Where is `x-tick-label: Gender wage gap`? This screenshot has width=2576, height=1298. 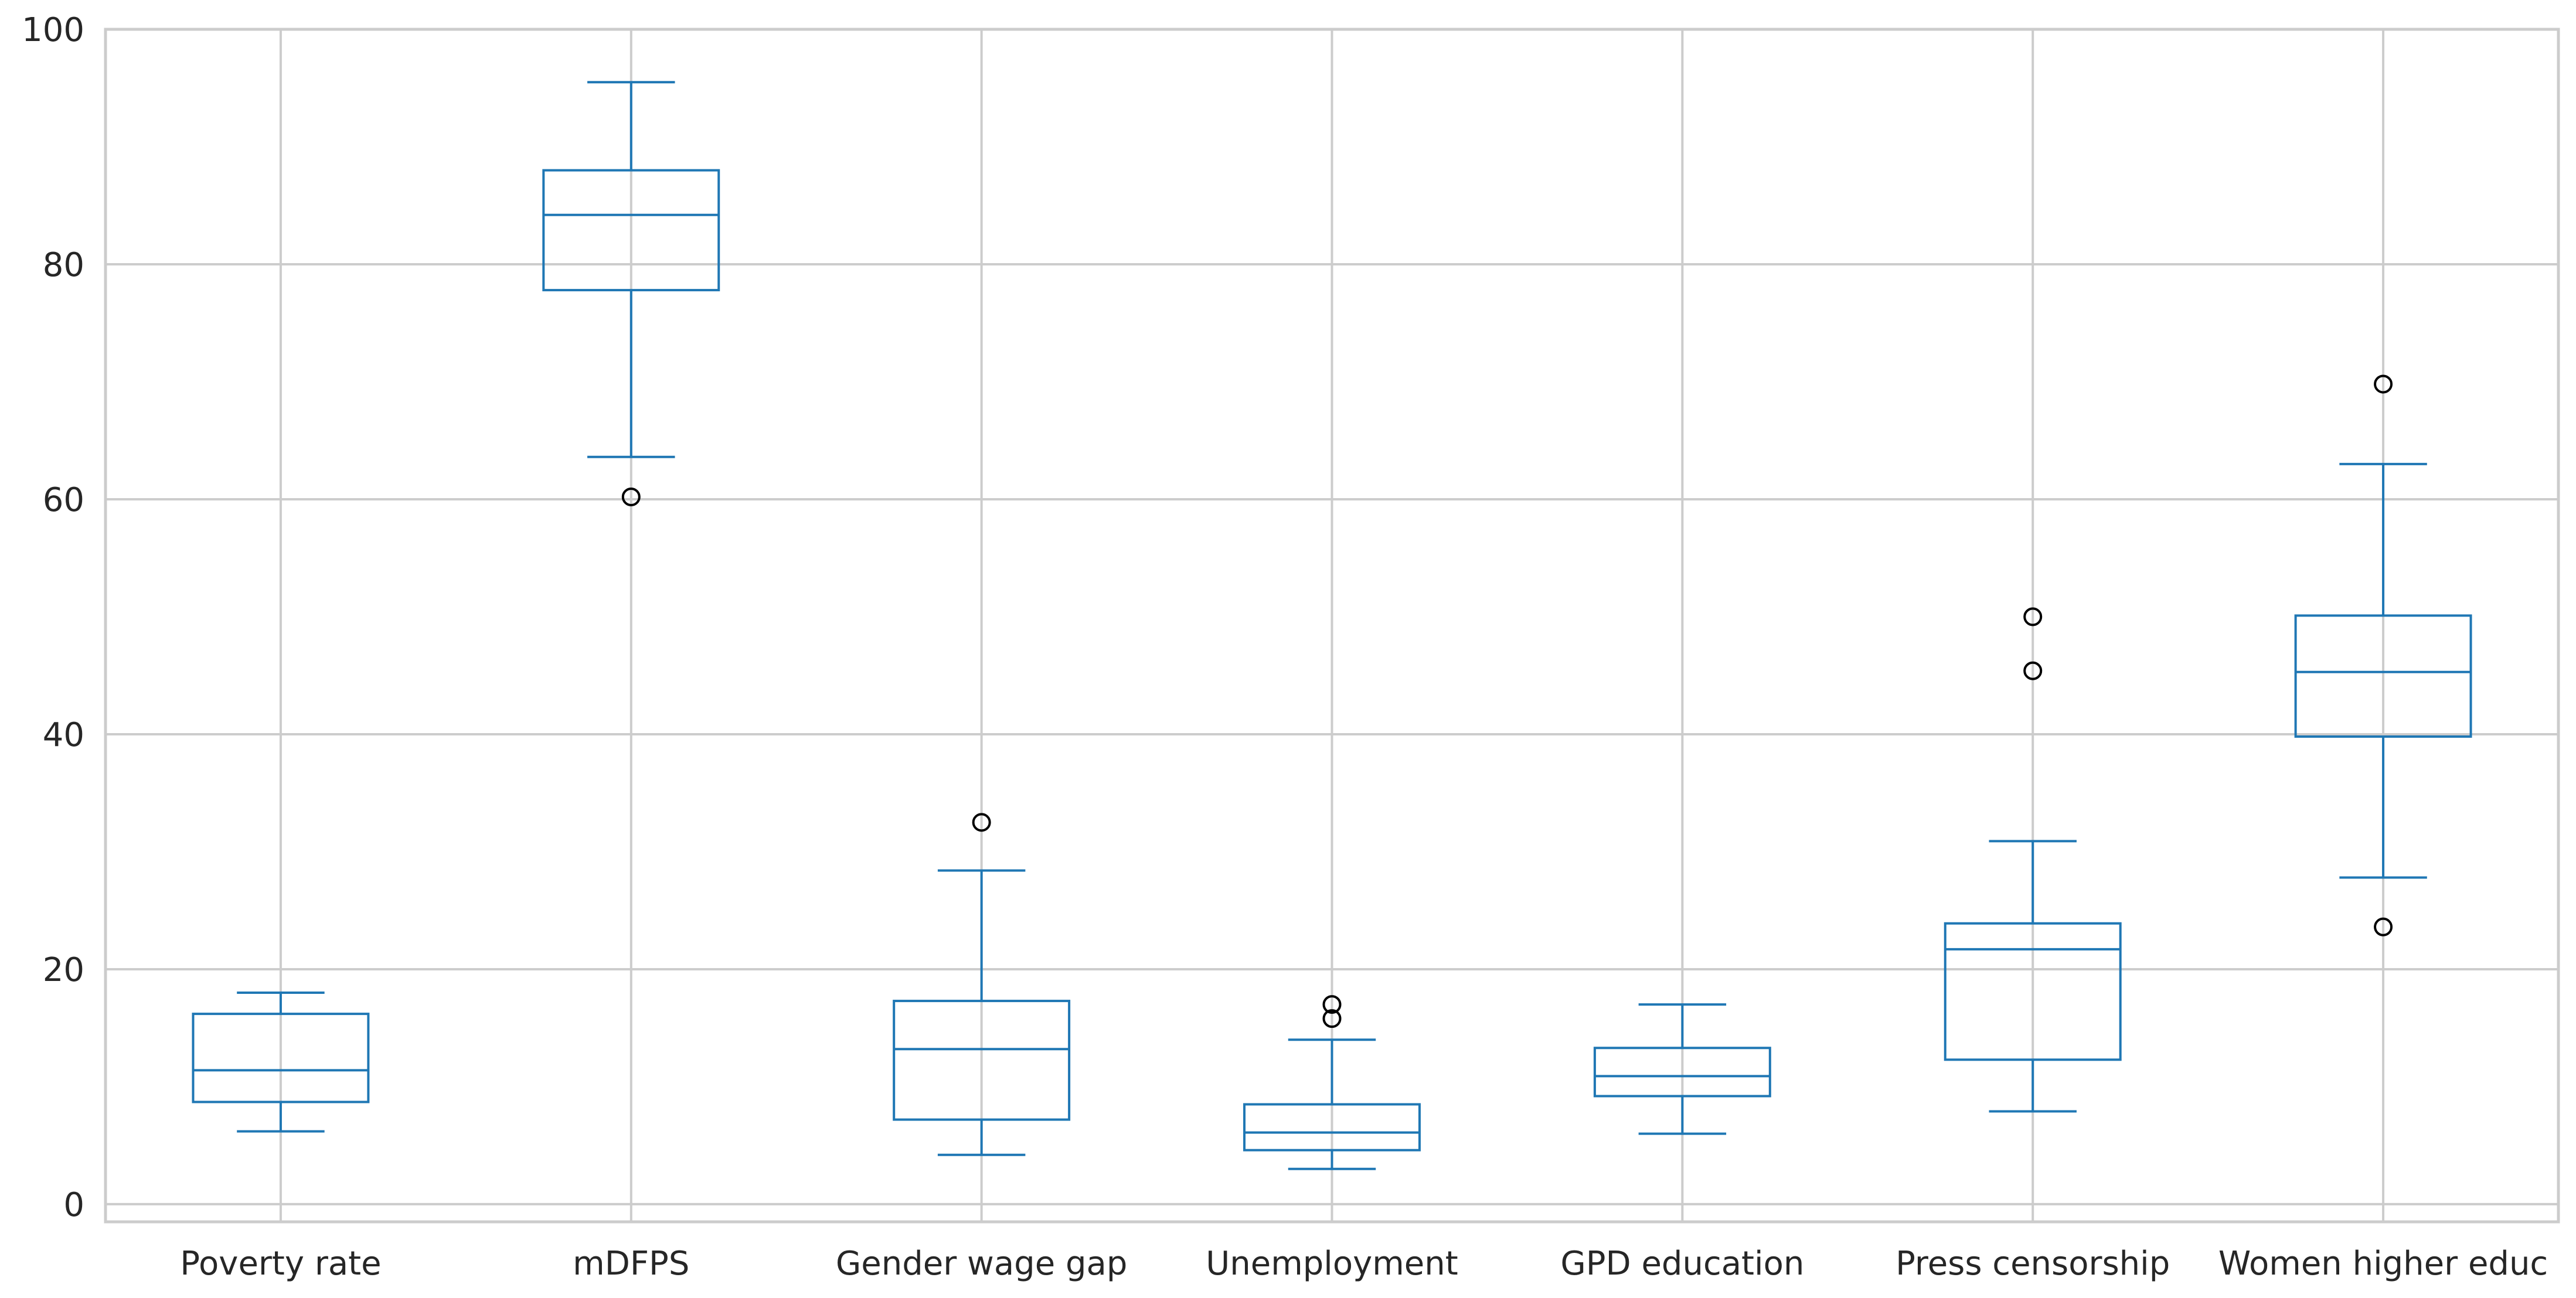
x-tick-label: Gender wage gap is located at coordinates (982, 1264).